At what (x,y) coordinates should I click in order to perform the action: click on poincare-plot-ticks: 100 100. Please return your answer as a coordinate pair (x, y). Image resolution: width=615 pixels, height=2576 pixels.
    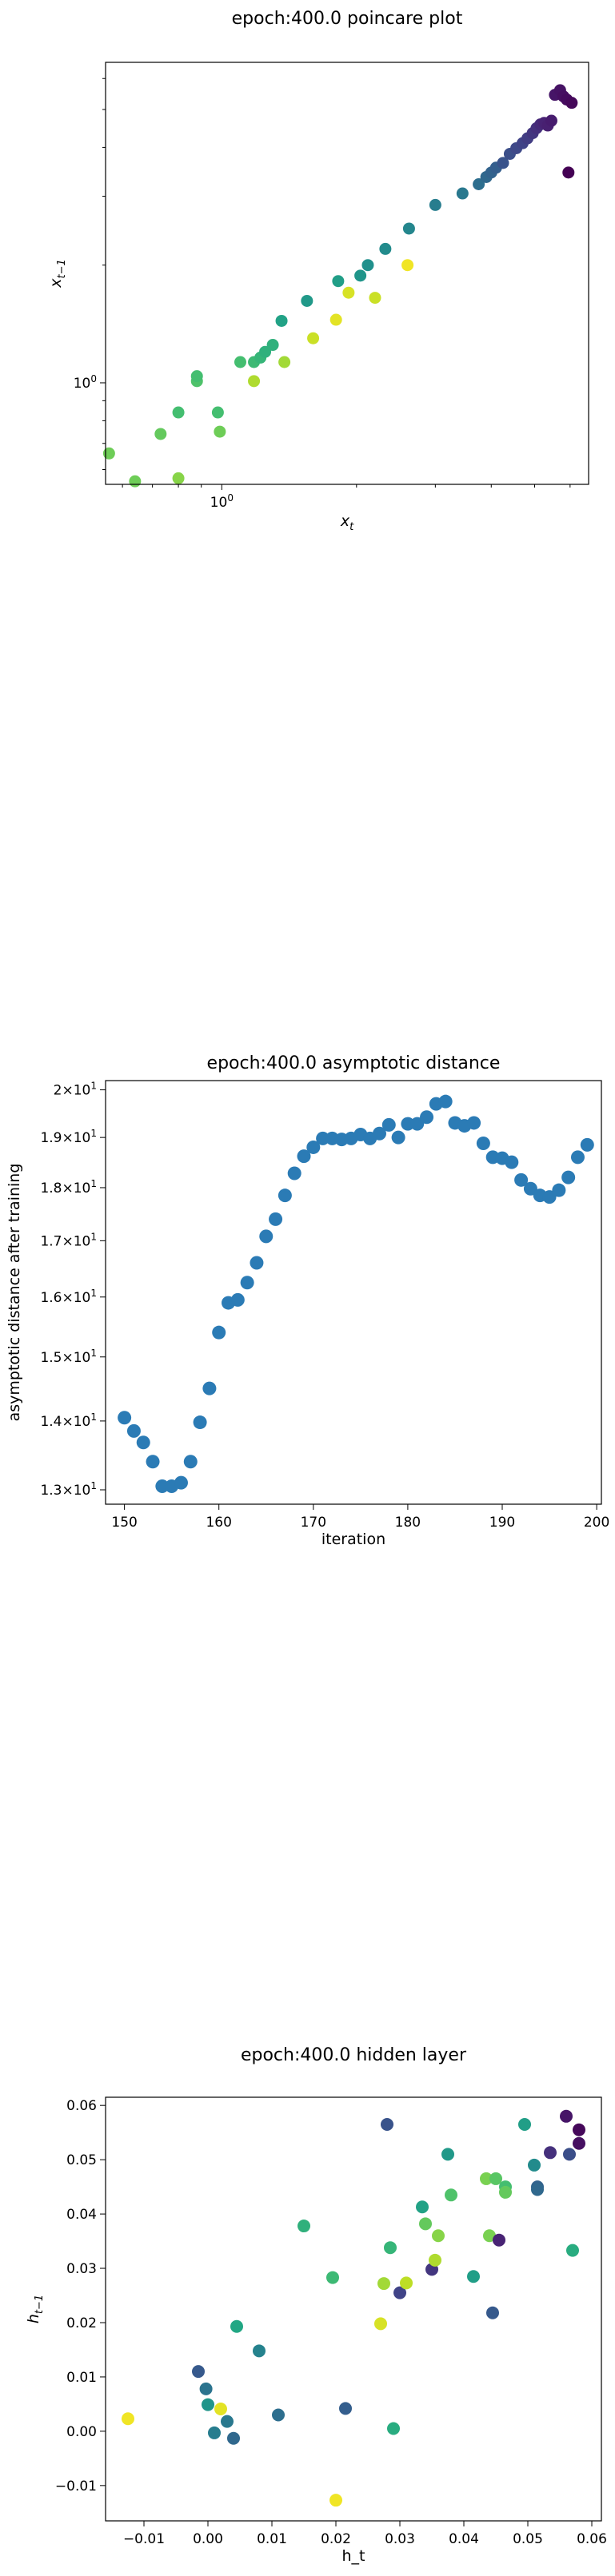
    Looking at the image, I should click on (322, 294).